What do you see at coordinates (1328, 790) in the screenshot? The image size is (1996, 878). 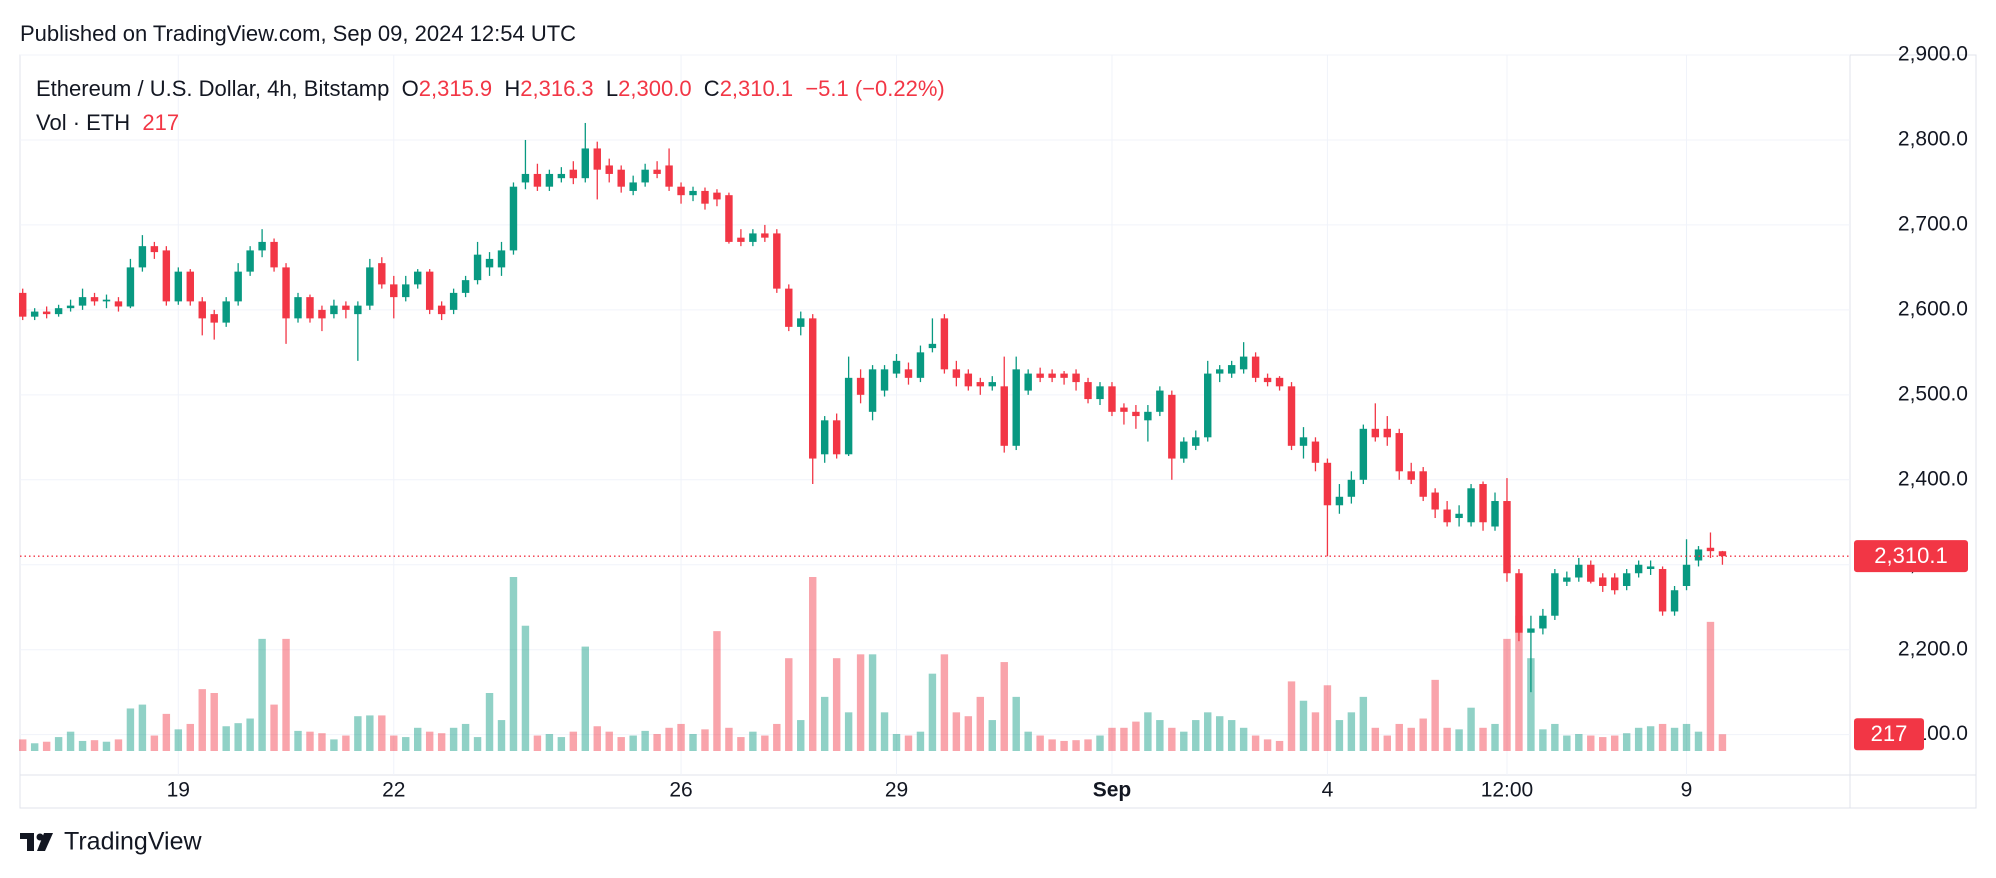 I see `x-tick-label: 4` at bounding box center [1328, 790].